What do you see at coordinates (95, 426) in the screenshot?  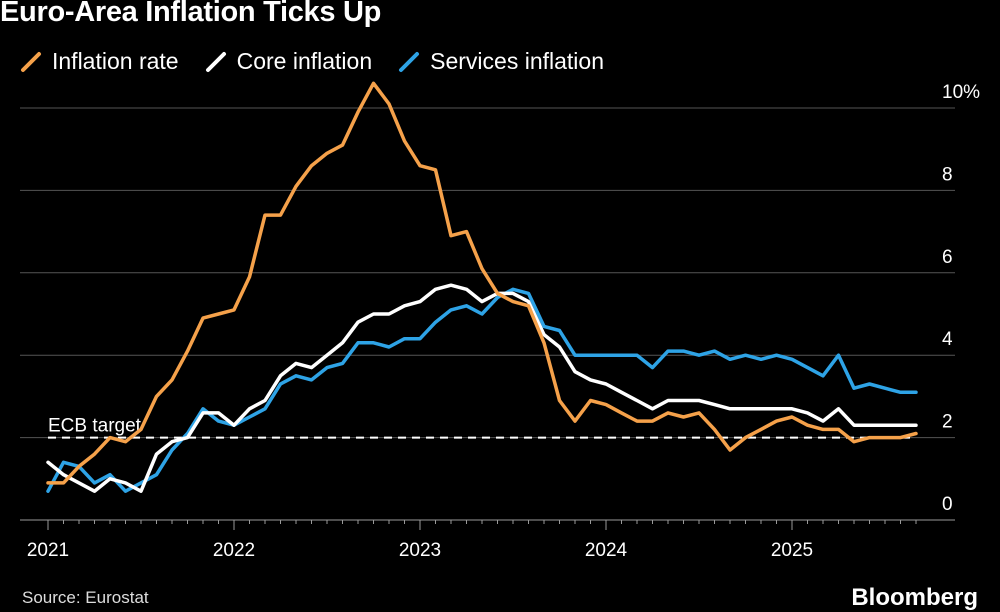 I see `ecb-target-label: ECB target` at bounding box center [95, 426].